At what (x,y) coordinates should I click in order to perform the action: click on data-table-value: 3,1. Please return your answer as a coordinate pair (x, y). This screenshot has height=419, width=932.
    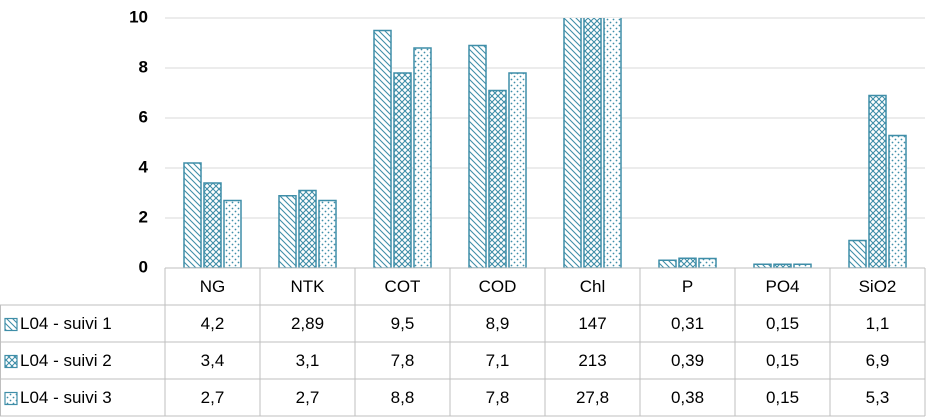
    Looking at the image, I should click on (308, 360).